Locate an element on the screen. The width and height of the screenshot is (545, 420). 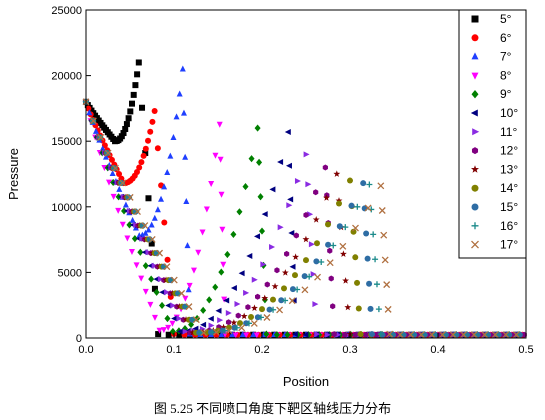
legend-label: 7° is located at coordinates (506, 57).